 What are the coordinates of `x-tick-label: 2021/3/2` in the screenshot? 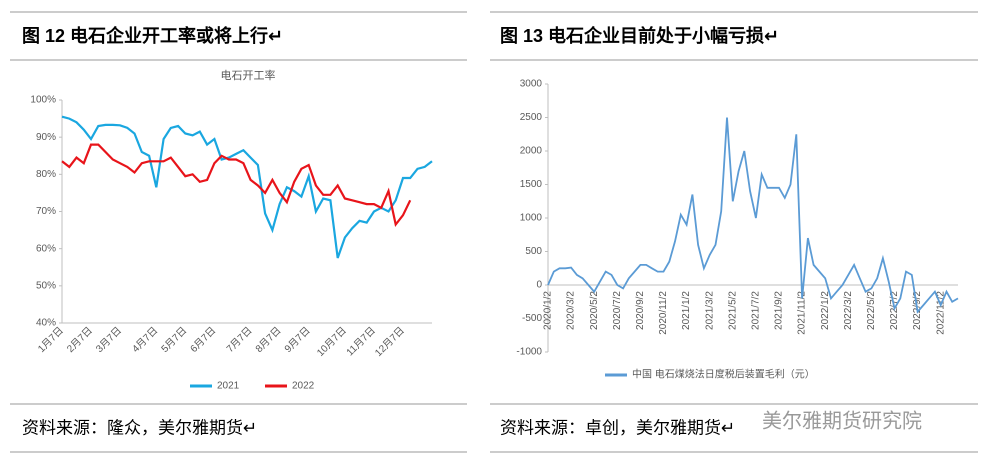 It's located at (709, 310).